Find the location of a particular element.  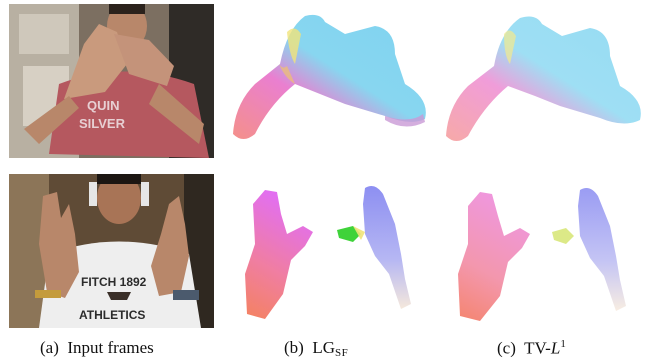

caption-a-text: Input frames is located at coordinates (110, 347).